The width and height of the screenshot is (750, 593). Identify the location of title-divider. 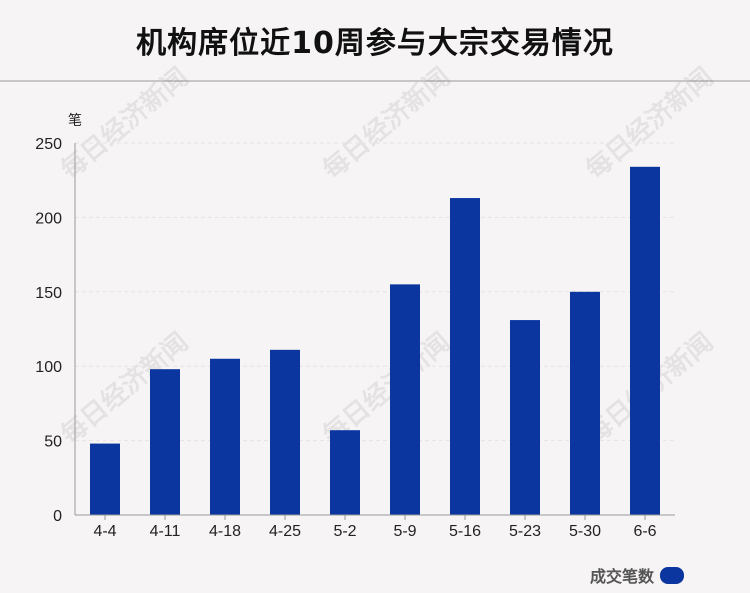
(375, 81).